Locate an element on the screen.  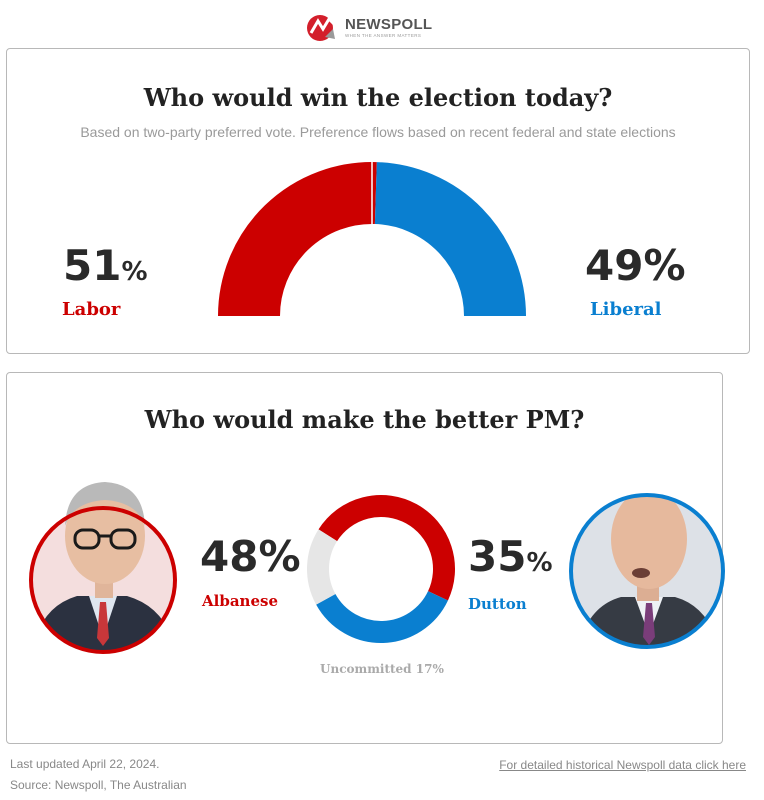
election-title: Who would win the election today? is located at coordinates (378, 97).